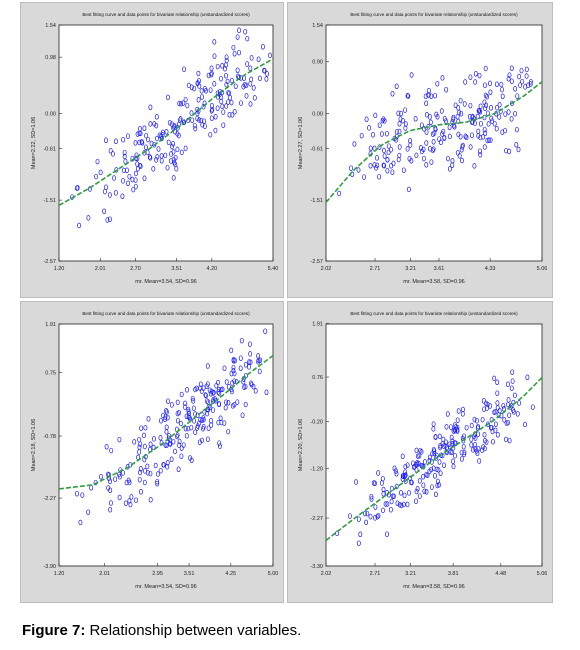 This screenshot has width=580, height=650. Describe the element at coordinates (49, 437) in the screenshot. I see `y-tick-label: -0.78` at that location.